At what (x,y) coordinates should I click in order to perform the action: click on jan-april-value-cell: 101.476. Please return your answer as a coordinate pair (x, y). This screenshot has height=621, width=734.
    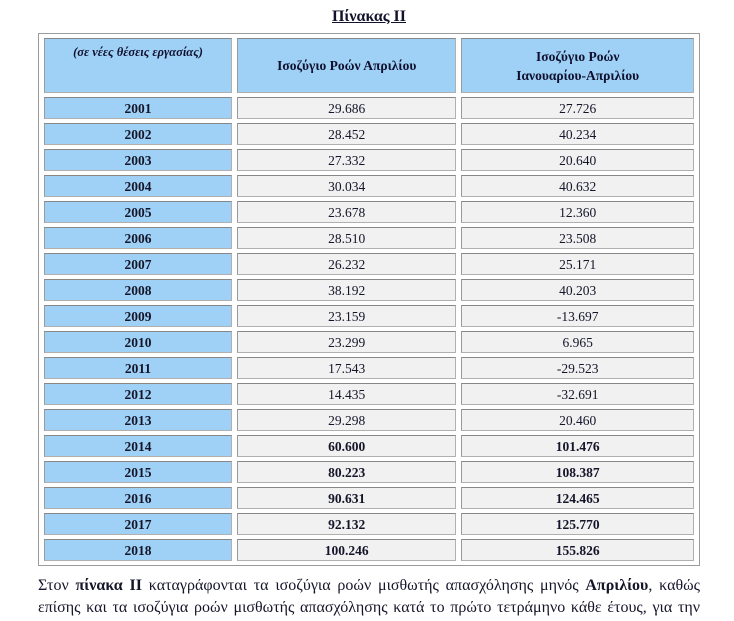
    Looking at the image, I should click on (577, 446).